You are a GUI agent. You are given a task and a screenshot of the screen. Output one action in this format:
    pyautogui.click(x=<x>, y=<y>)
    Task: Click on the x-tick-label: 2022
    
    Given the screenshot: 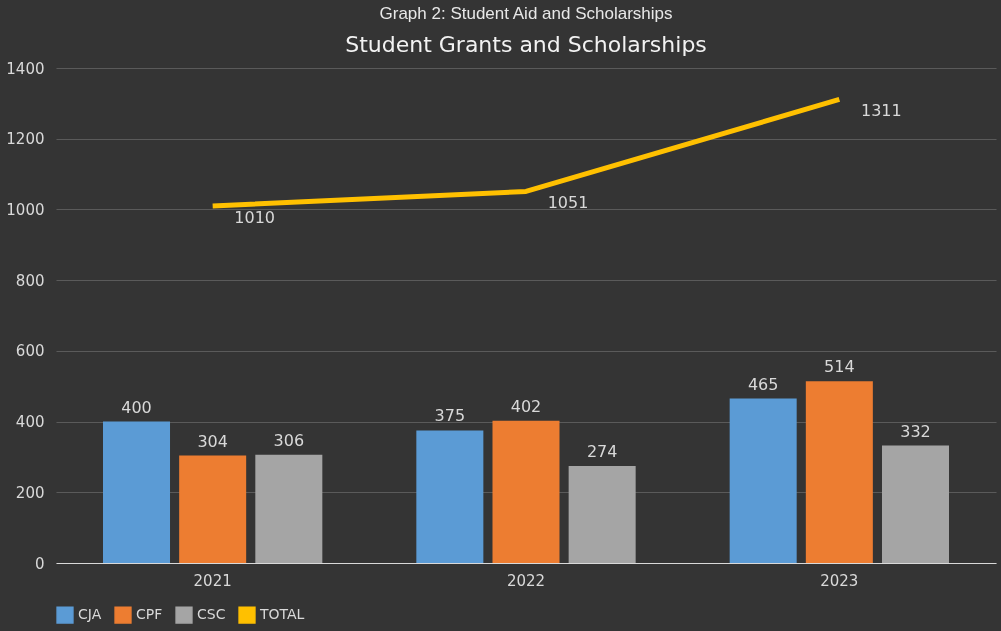 What is the action you would take?
    pyautogui.click(x=526, y=580)
    